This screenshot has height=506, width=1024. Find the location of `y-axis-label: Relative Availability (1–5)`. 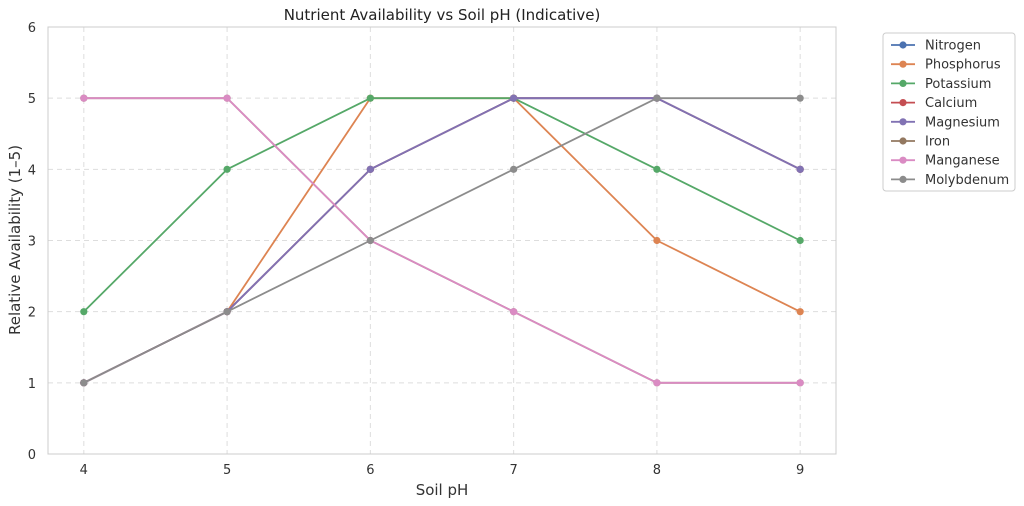

y-axis-label: Relative Availability (1–5) is located at coordinates (15, 240).